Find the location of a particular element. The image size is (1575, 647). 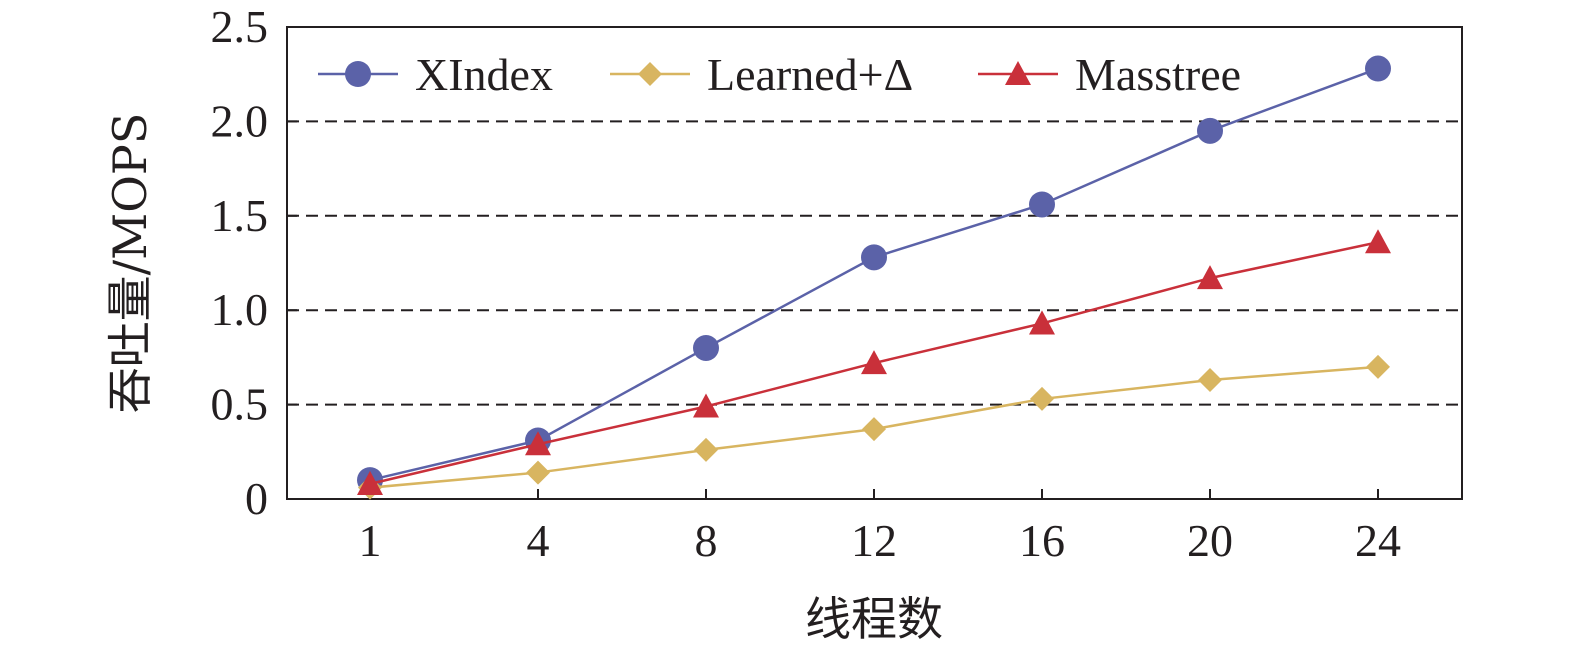

legend-item: Learned+Δ is located at coordinates (761, 74).